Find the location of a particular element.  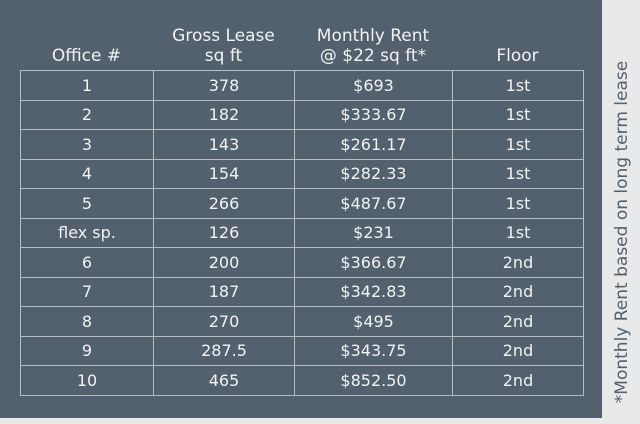

gross-lease-cell: 270 is located at coordinates (224, 321).